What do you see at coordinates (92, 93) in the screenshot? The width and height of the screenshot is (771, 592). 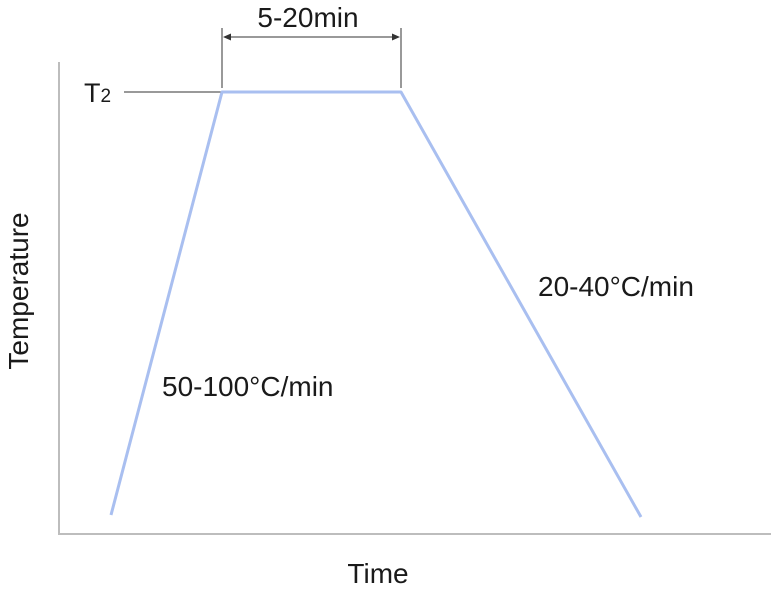 I see `peak-temp-letter: T` at bounding box center [92, 93].